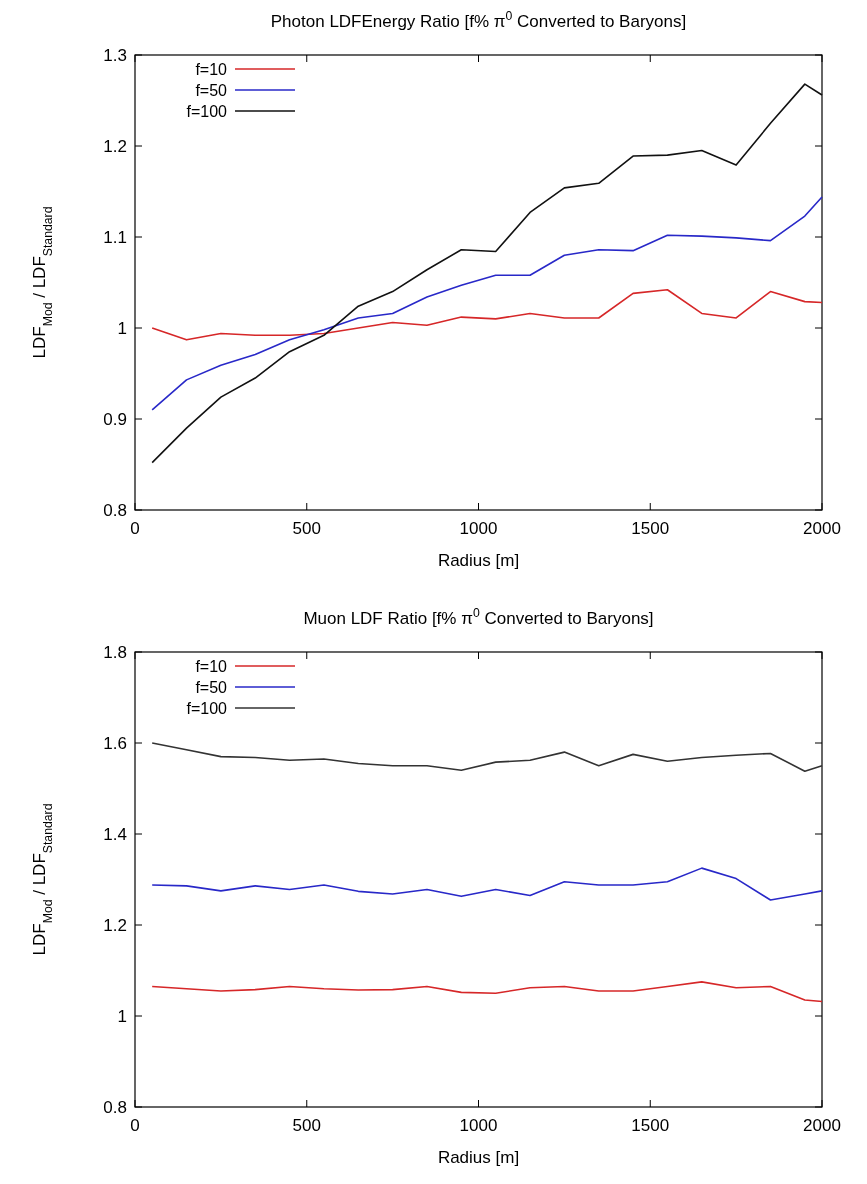 This screenshot has height=1184, width=867. Describe the element at coordinates (478, 20) in the screenshot. I see `chart-title: Photon LDFEnergy Ratio [f% π$^{0}$ Converted to Baryons]` at that location.